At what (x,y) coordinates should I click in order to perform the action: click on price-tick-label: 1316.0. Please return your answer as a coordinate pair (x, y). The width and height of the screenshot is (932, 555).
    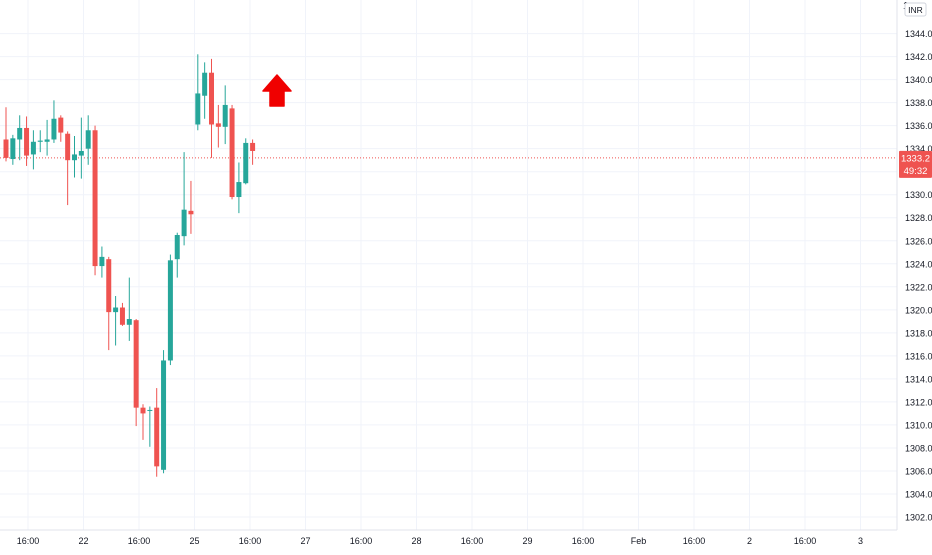
    Looking at the image, I should click on (918, 356).